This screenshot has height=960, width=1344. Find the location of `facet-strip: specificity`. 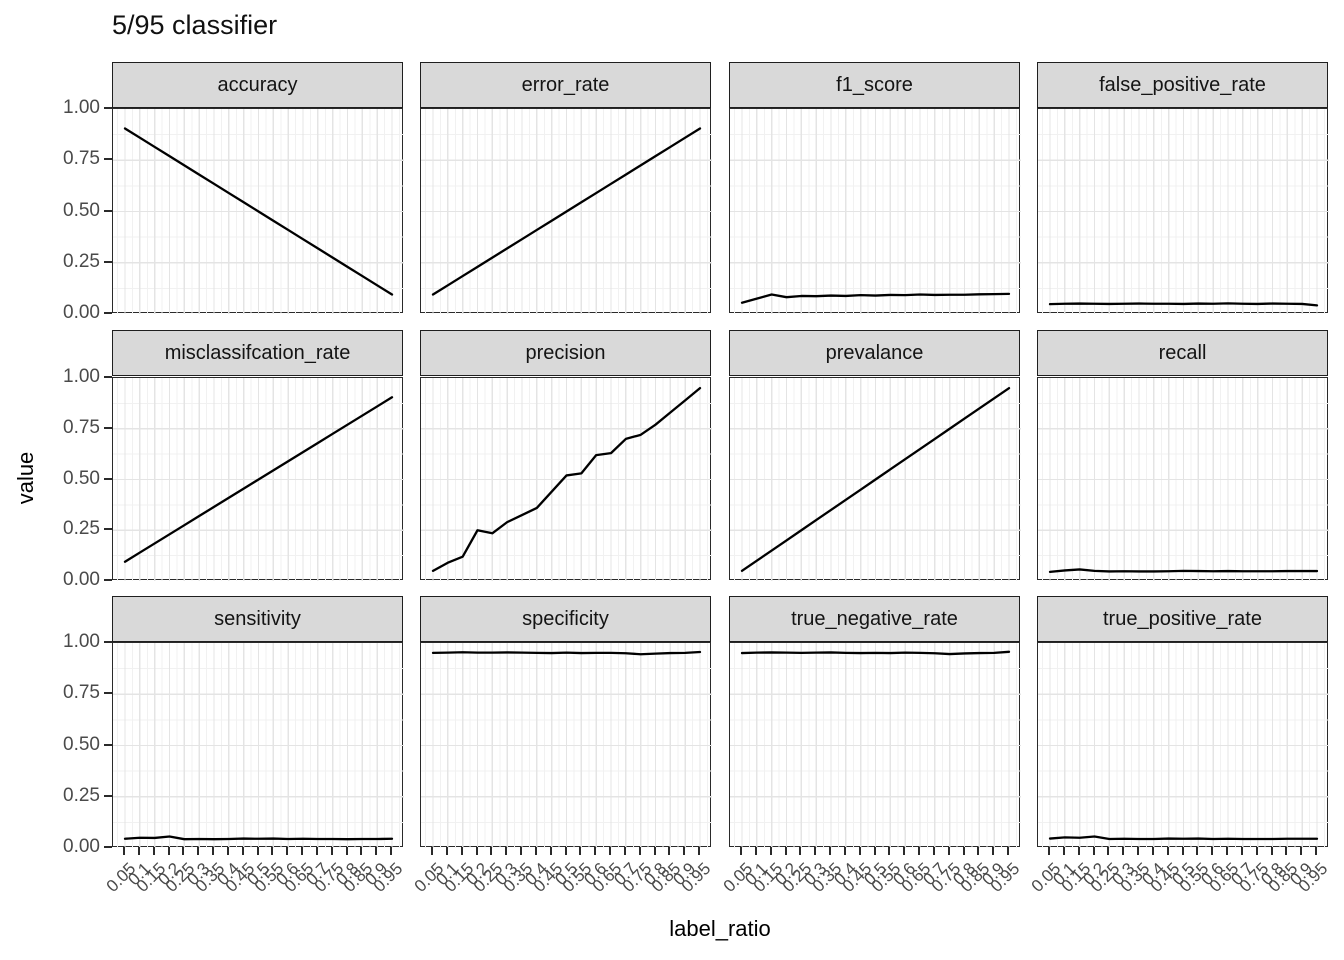

facet-strip: specificity is located at coordinates (565, 619).